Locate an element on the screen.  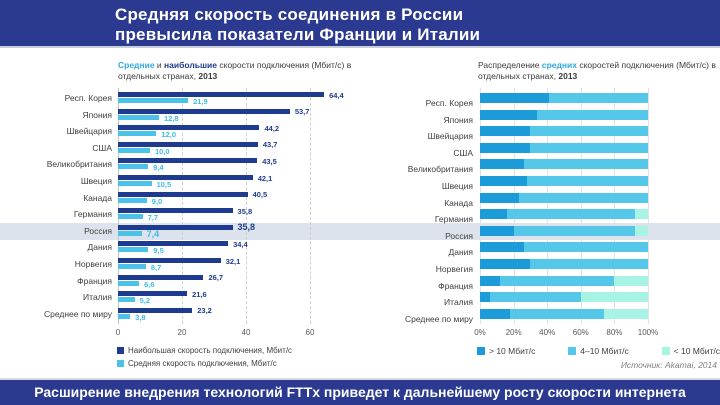
country-label: Норвегия is located at coordinates (93, 264).